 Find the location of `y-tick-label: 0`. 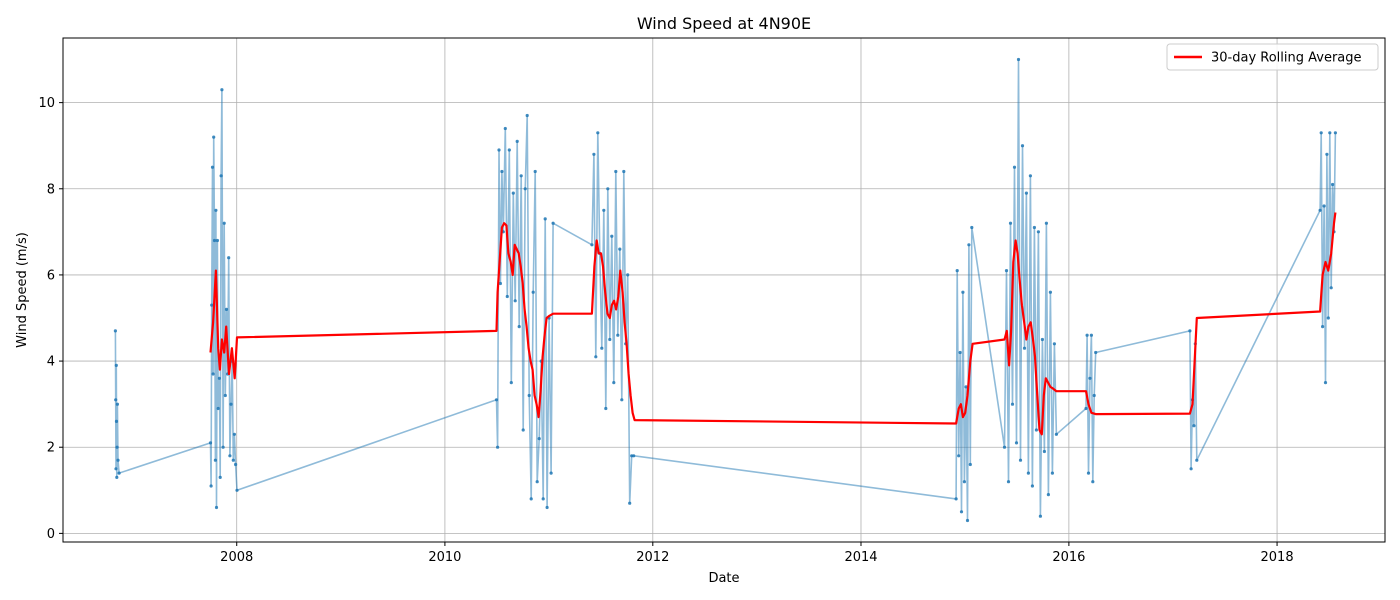

y-tick-label: 0 is located at coordinates (51, 534).